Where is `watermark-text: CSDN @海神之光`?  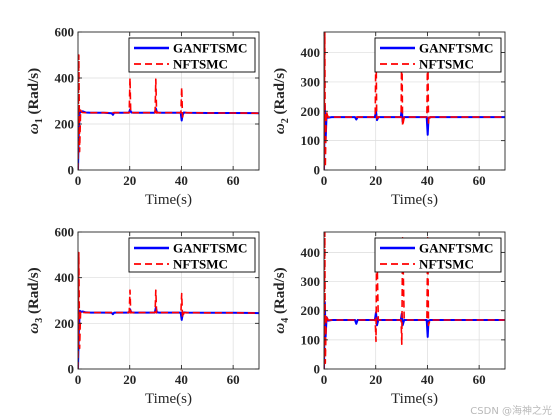 watermark-text: CSDN @海神之光 is located at coordinates (511, 411).